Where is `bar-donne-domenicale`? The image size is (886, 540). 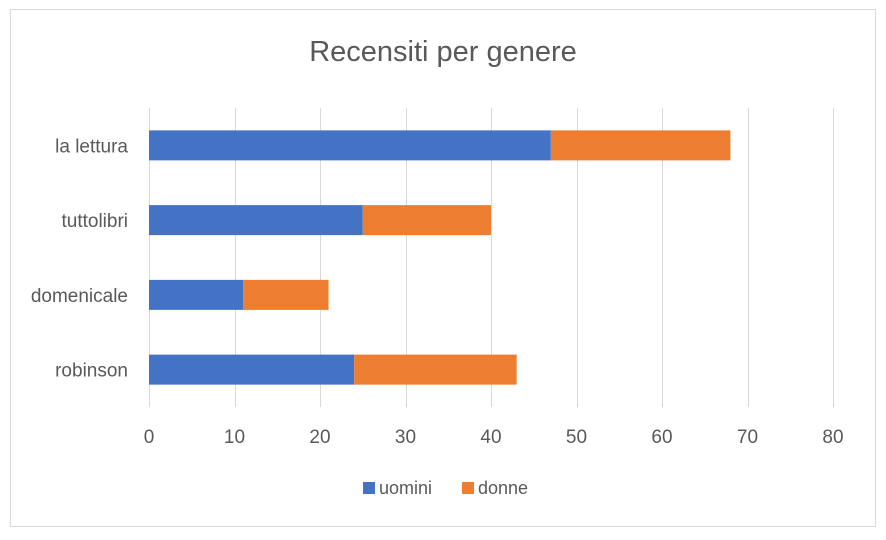 bar-donne-domenicale is located at coordinates (286, 294).